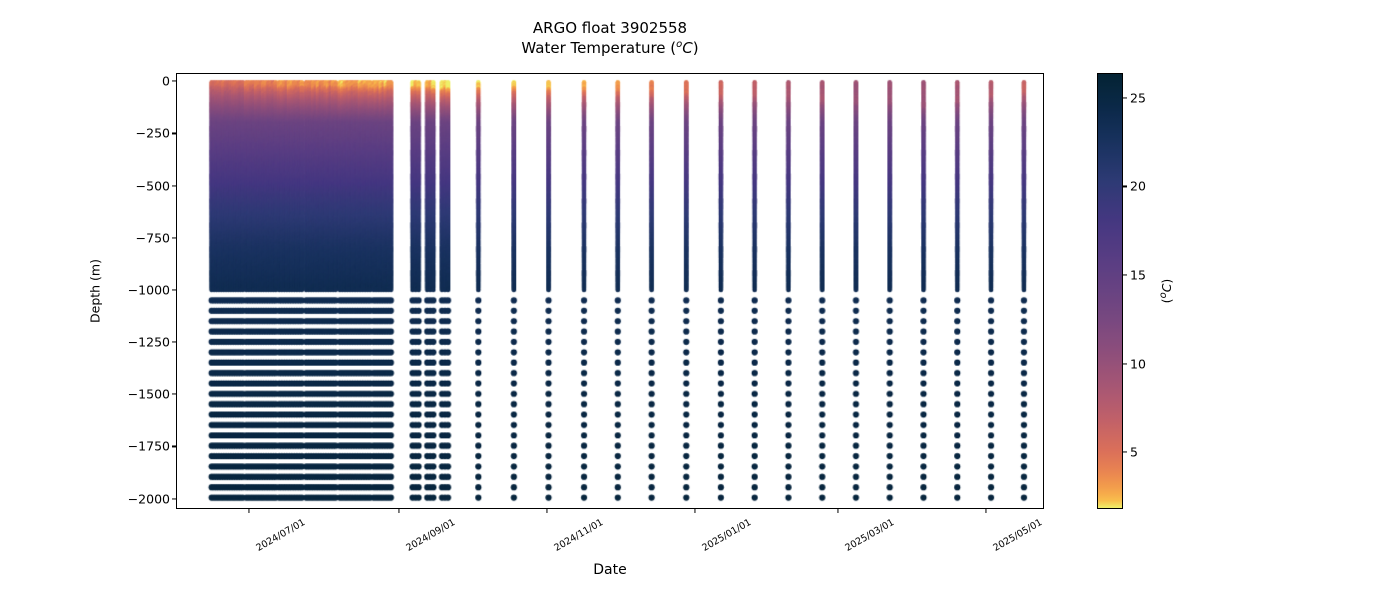 This screenshot has height=600, width=1400. I want to click on y-tick-label: −1500, so click(148, 394).